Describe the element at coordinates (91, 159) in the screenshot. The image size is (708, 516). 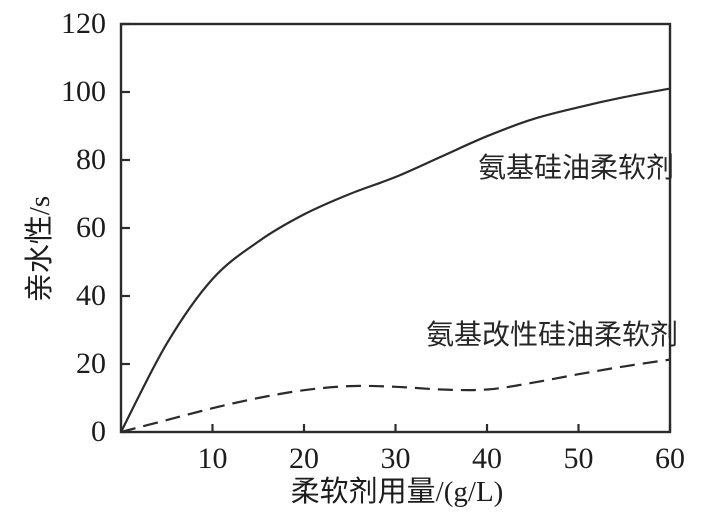
I see `y-tick-label: 80` at that location.